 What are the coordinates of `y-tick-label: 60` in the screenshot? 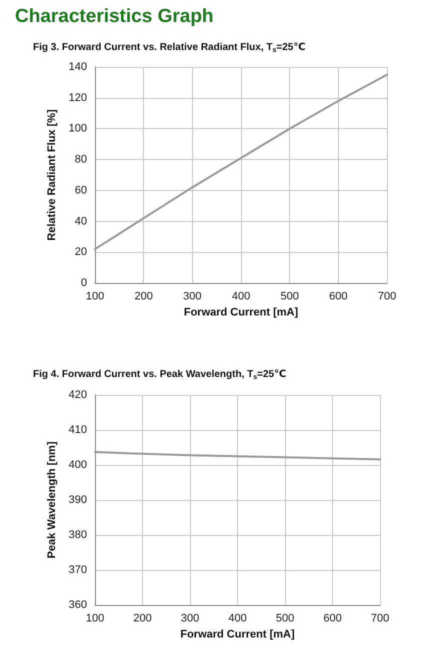 It's located at (80, 190).